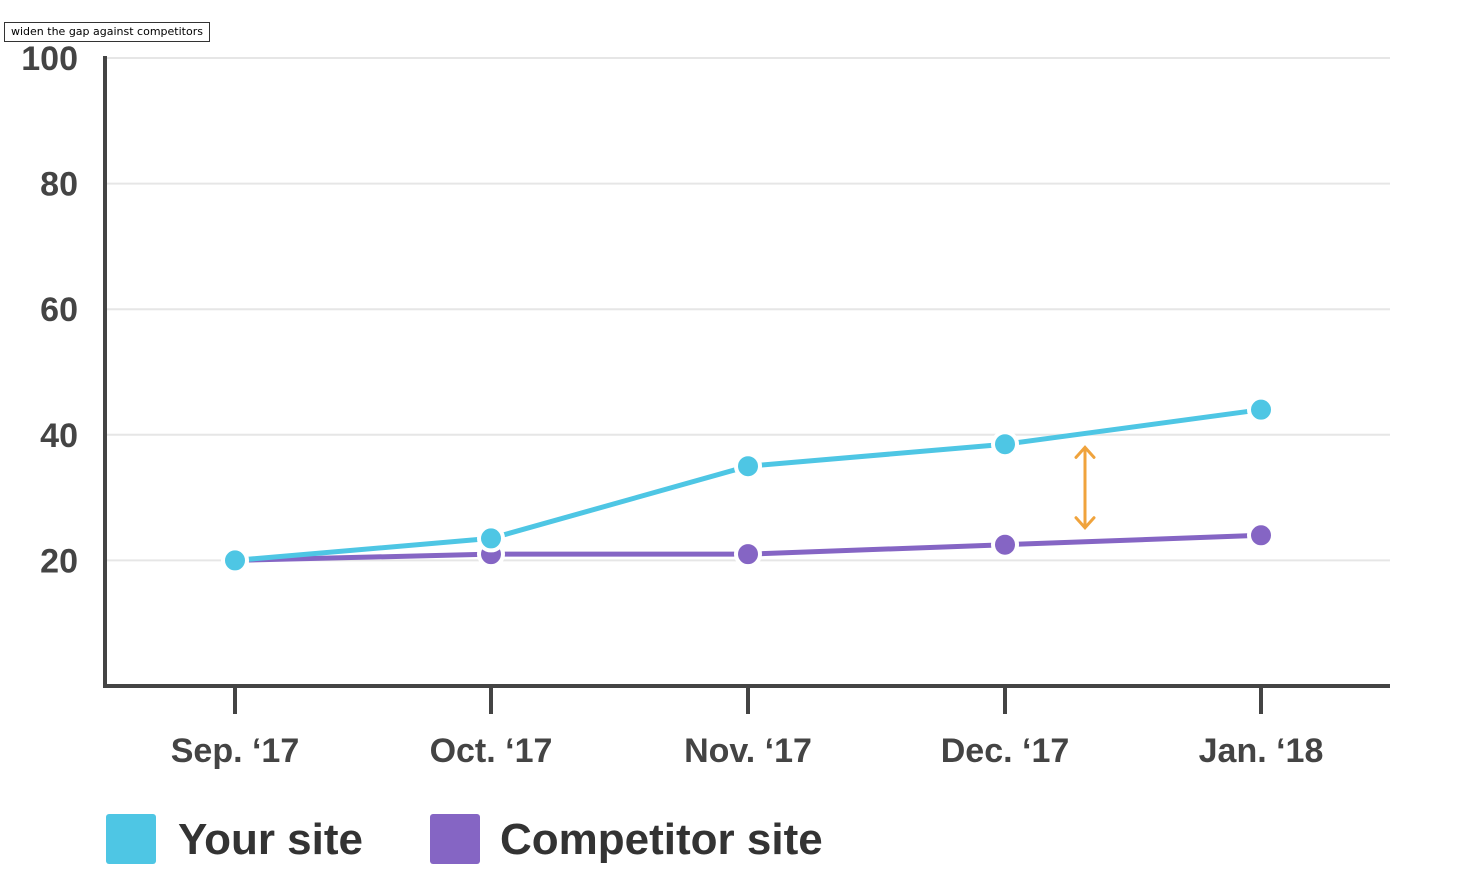  I want to click on legend-label-1: Competitor site, so click(661, 839).